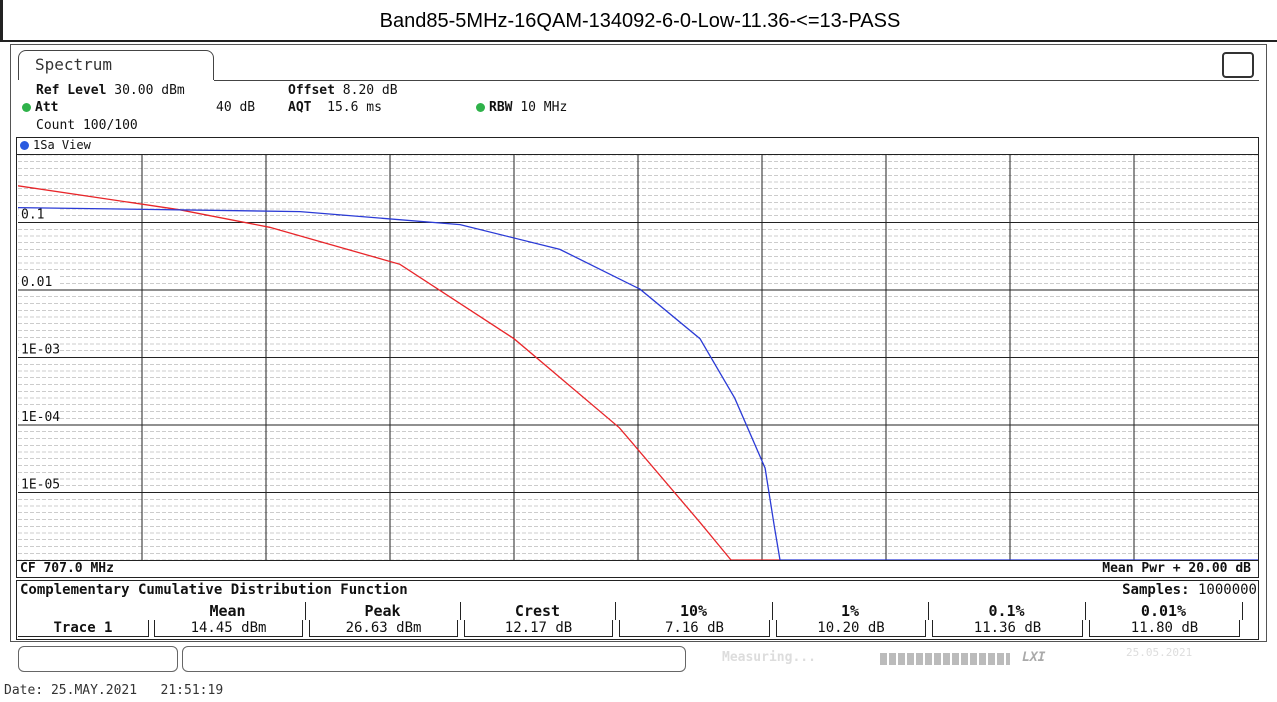 This screenshot has height=702, width=1277. What do you see at coordinates (354, 107) in the screenshot?
I see `value: 15.6 ms` at bounding box center [354, 107].